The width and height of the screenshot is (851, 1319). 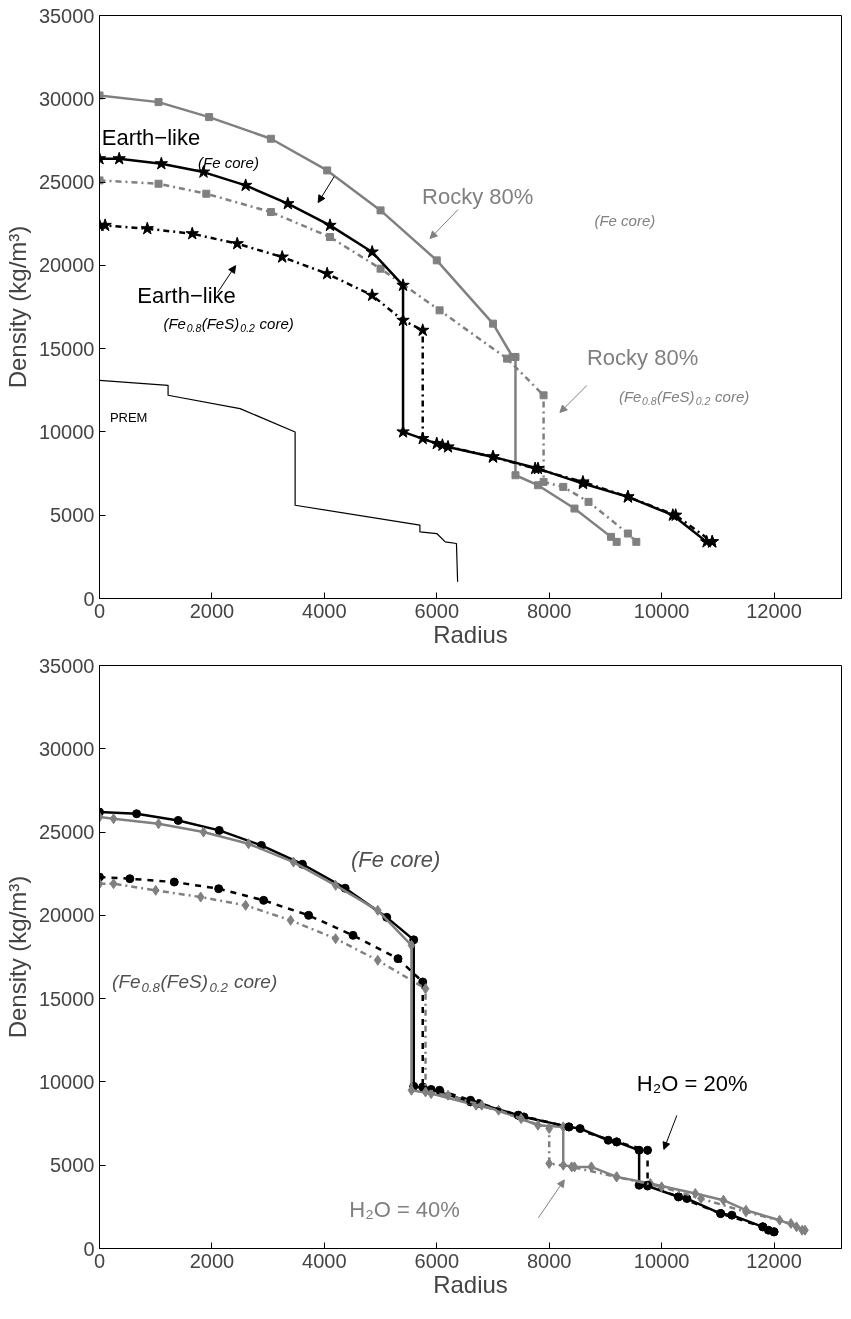 What do you see at coordinates (404, 1210) in the screenshot?
I see `annotation: H₂O = 40%` at bounding box center [404, 1210].